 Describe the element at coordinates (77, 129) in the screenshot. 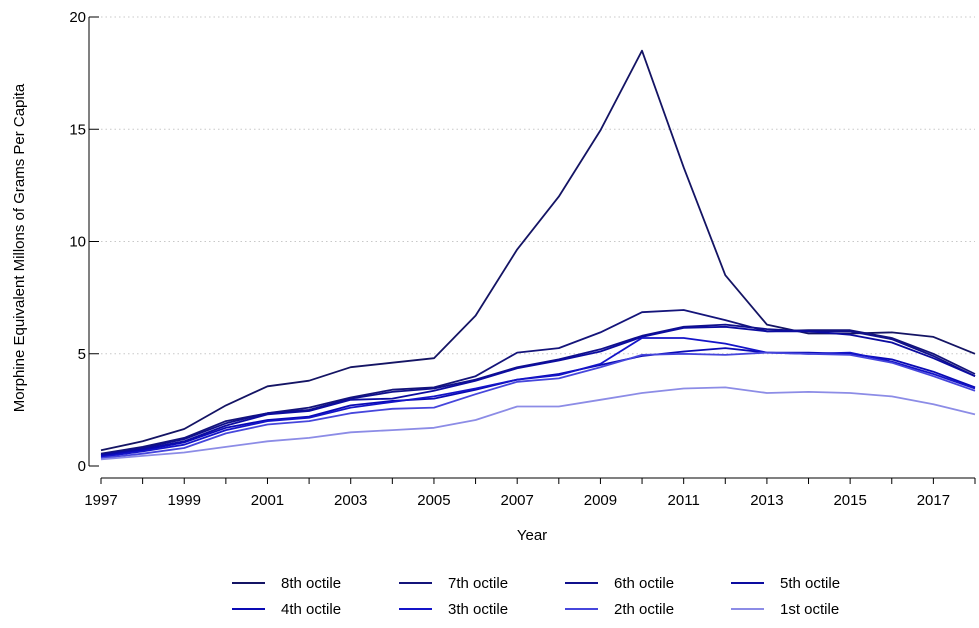

I see `y-tick-label: 15` at that location.